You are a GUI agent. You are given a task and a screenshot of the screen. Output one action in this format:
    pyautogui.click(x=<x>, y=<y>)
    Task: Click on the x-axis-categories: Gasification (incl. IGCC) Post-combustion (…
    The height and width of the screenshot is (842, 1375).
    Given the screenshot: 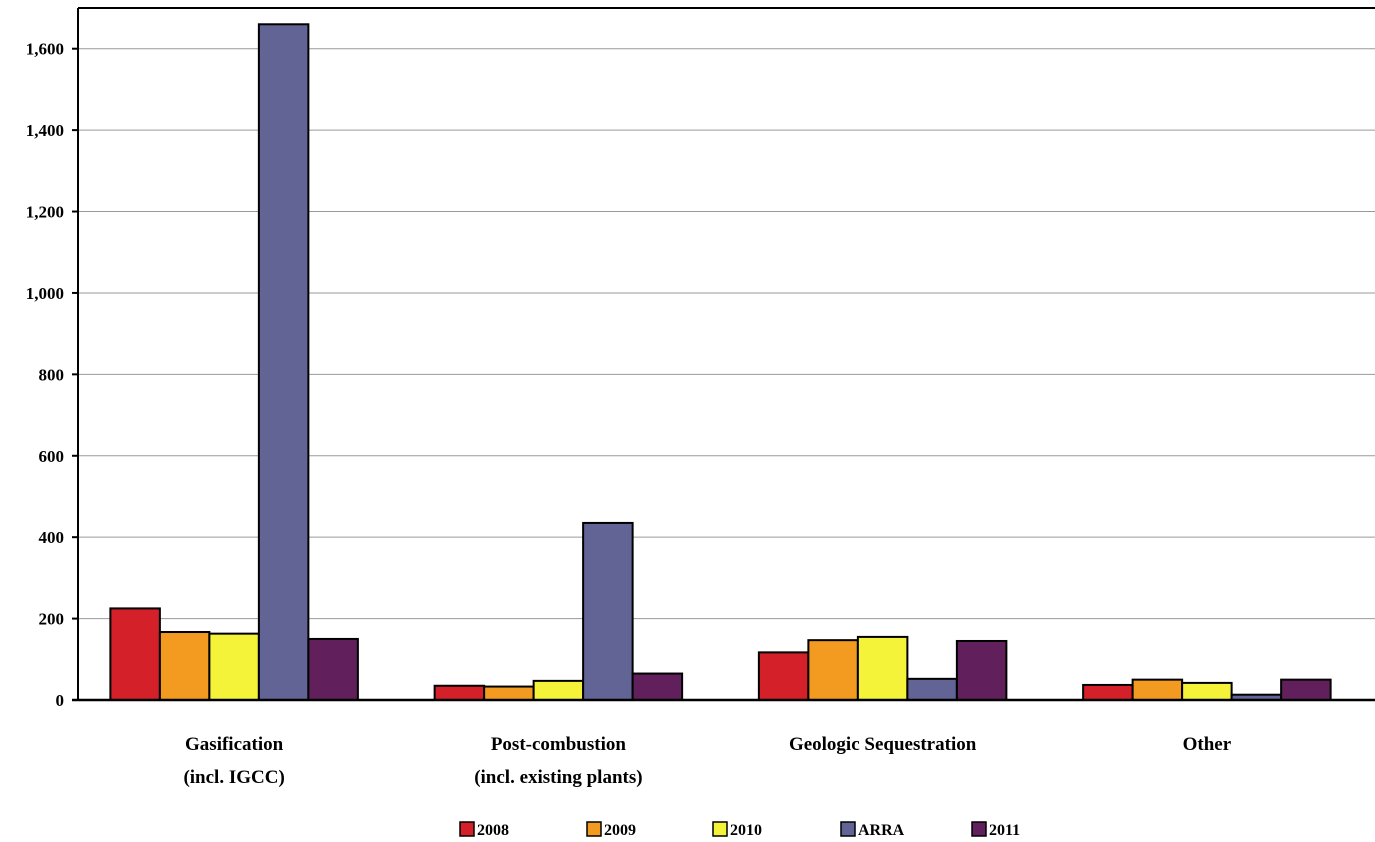 What is the action you would take?
    pyautogui.click(x=707, y=761)
    